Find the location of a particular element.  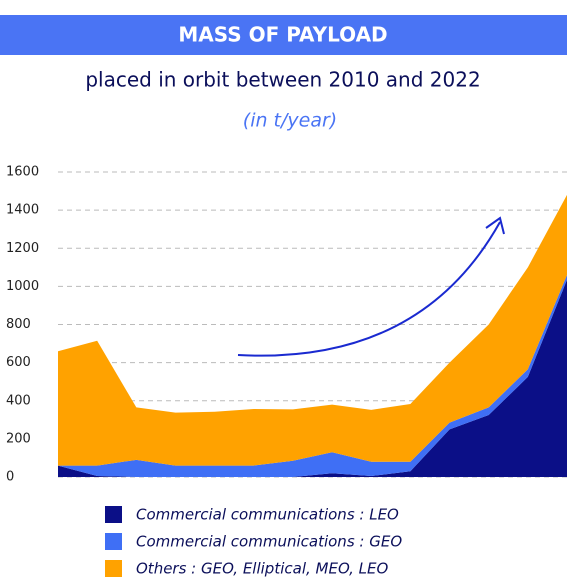

y-tick-label: 800 is located at coordinates (18, 324).